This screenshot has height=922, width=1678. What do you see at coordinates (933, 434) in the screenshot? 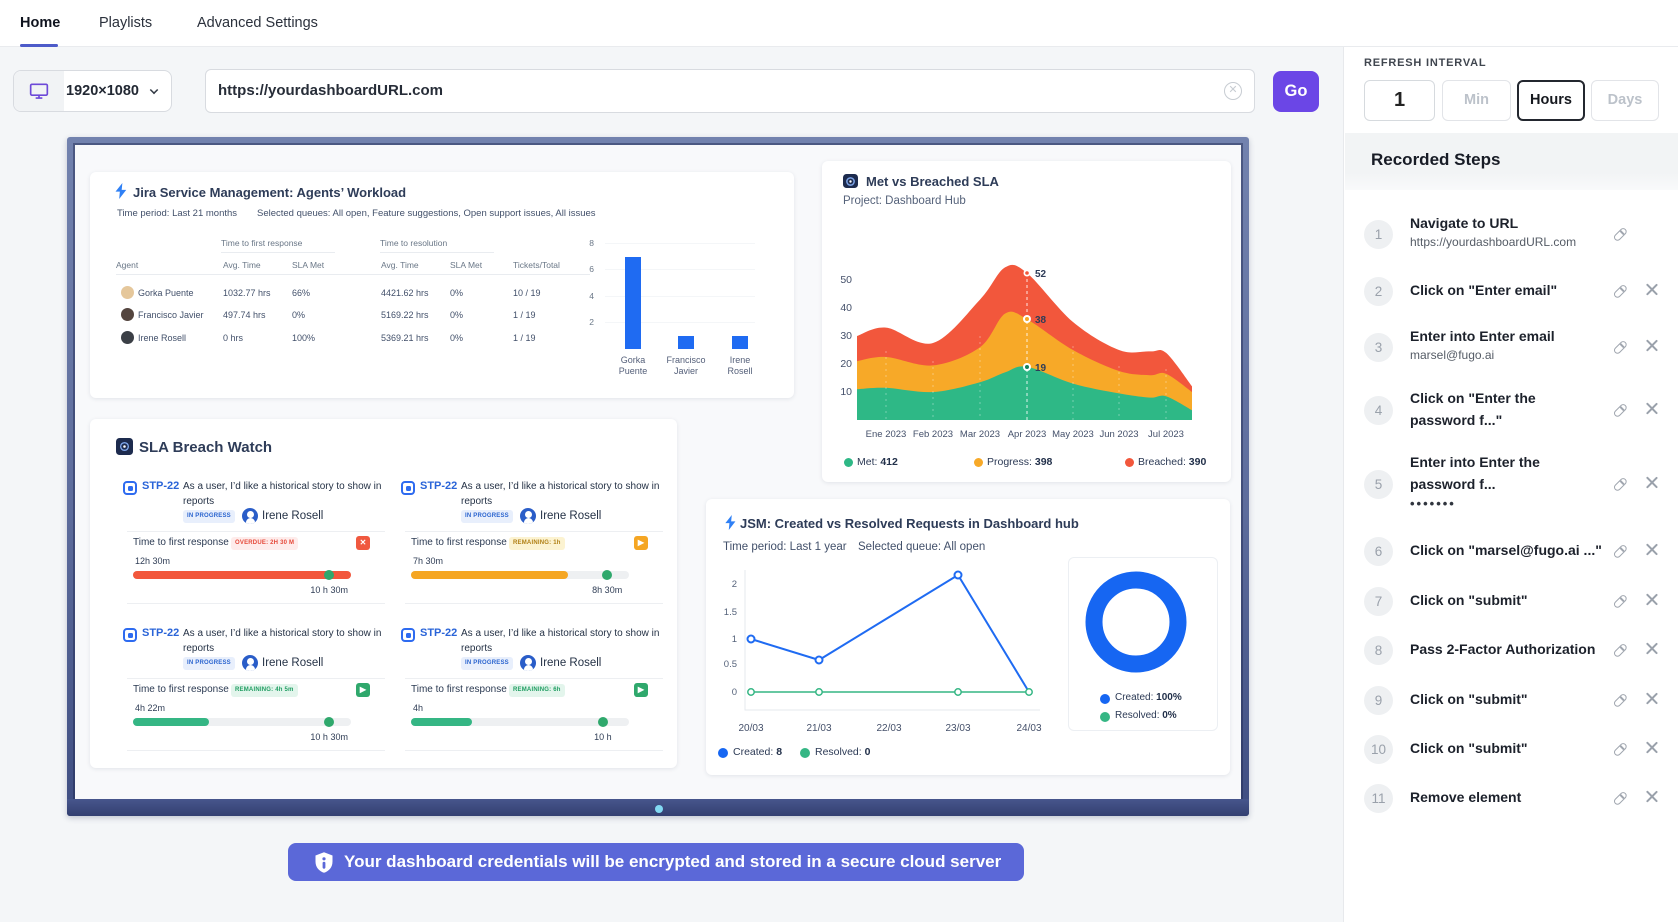
I see `svg-text: Feb 2023` at bounding box center [933, 434].